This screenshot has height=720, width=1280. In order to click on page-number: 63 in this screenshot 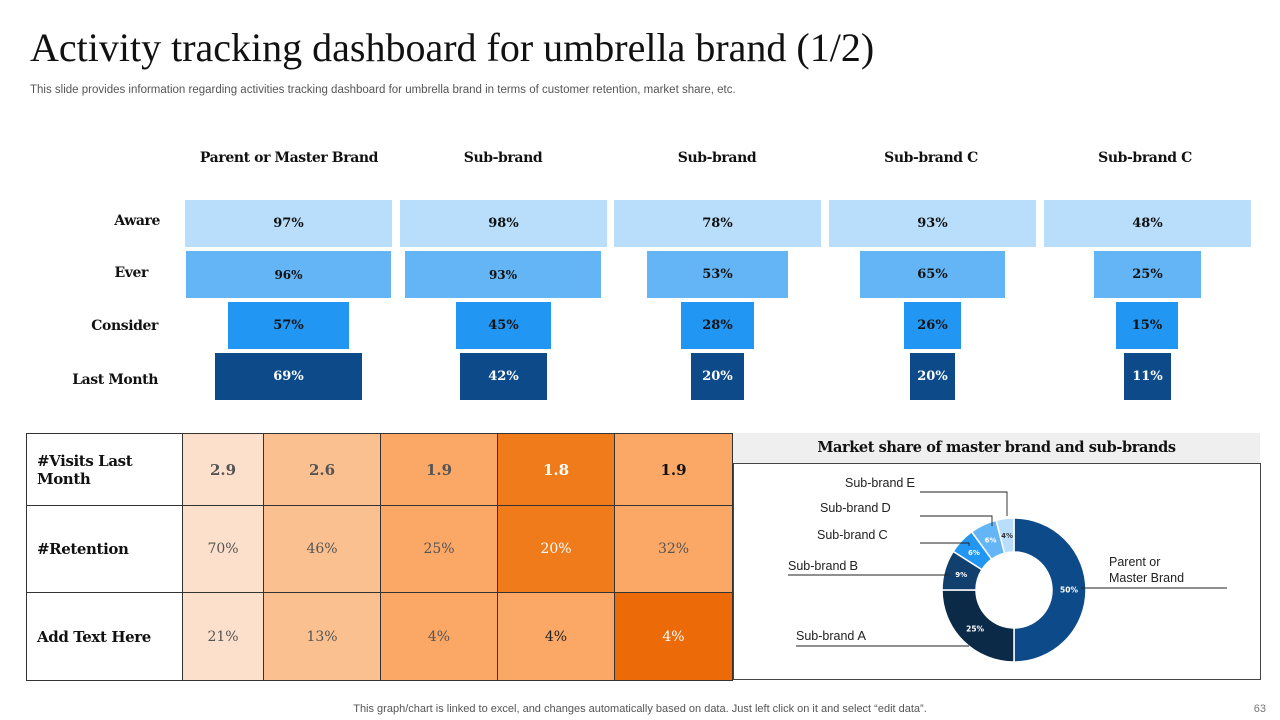, I will do `click(1259, 709)`.